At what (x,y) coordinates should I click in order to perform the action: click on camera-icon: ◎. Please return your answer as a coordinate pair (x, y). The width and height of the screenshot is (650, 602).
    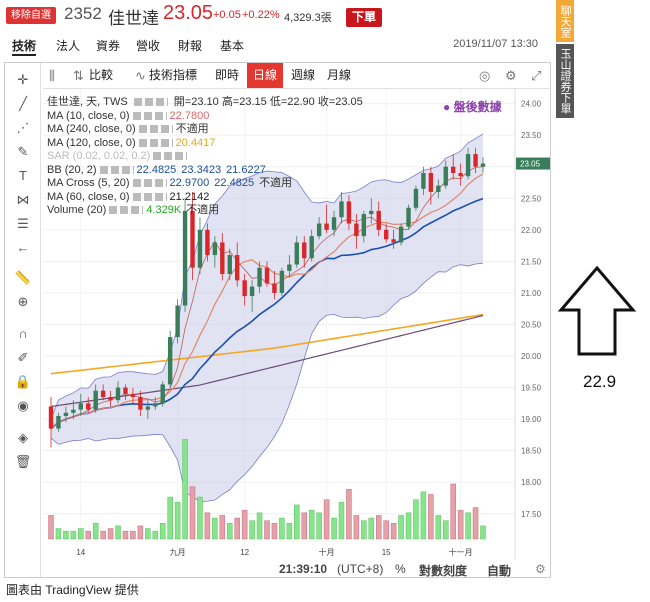
    Looking at the image, I should click on (485, 75).